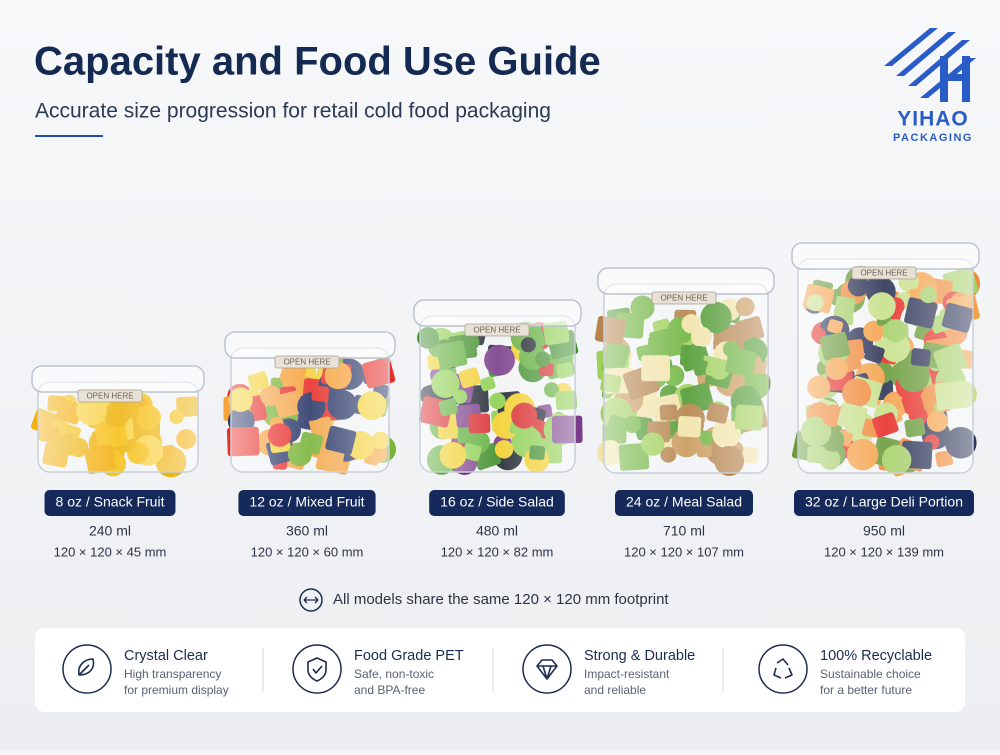  I want to click on product-dimensions: 120 × 120 × 45 mm, so click(110, 551).